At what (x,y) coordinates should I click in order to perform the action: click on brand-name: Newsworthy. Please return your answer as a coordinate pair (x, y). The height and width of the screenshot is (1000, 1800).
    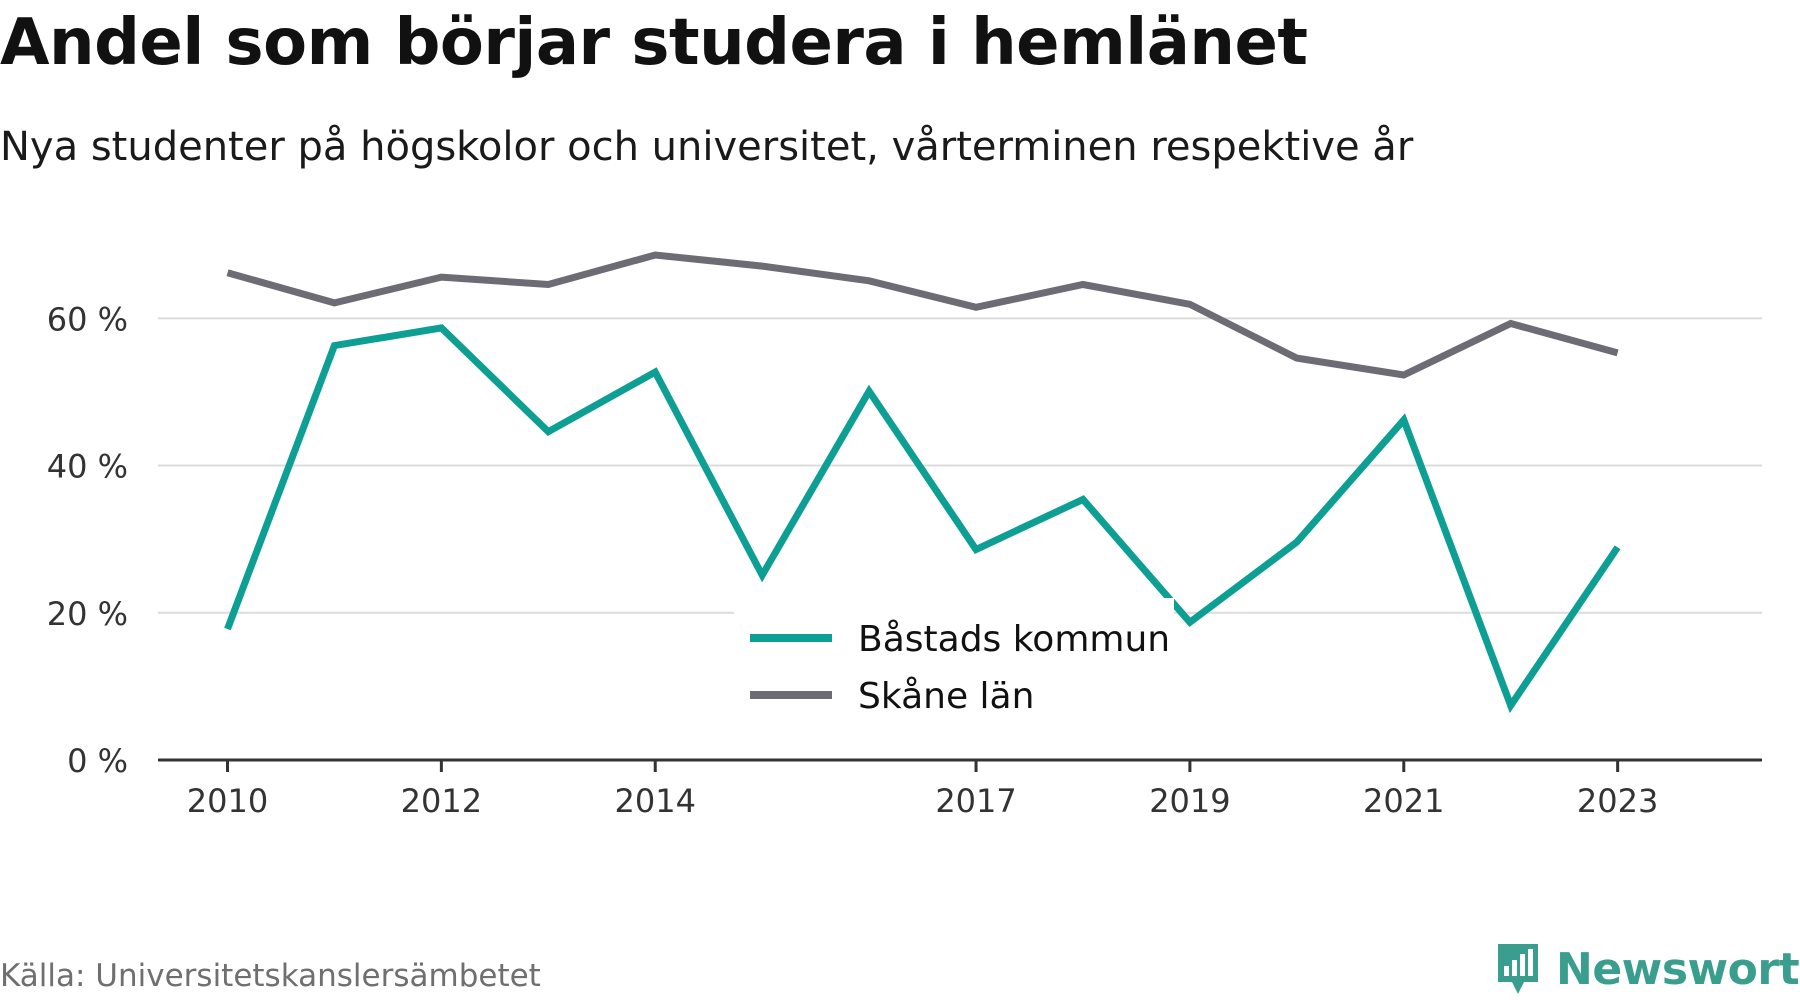
    Looking at the image, I should click on (1678, 969).